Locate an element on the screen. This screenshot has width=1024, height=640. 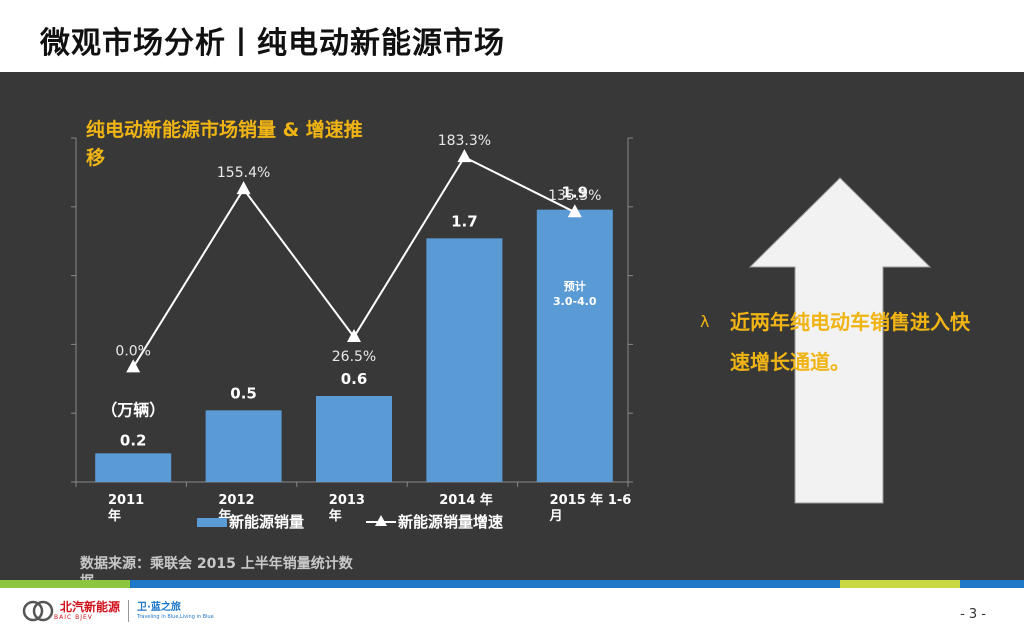
x-tick-label: 月 is located at coordinates (556, 516).